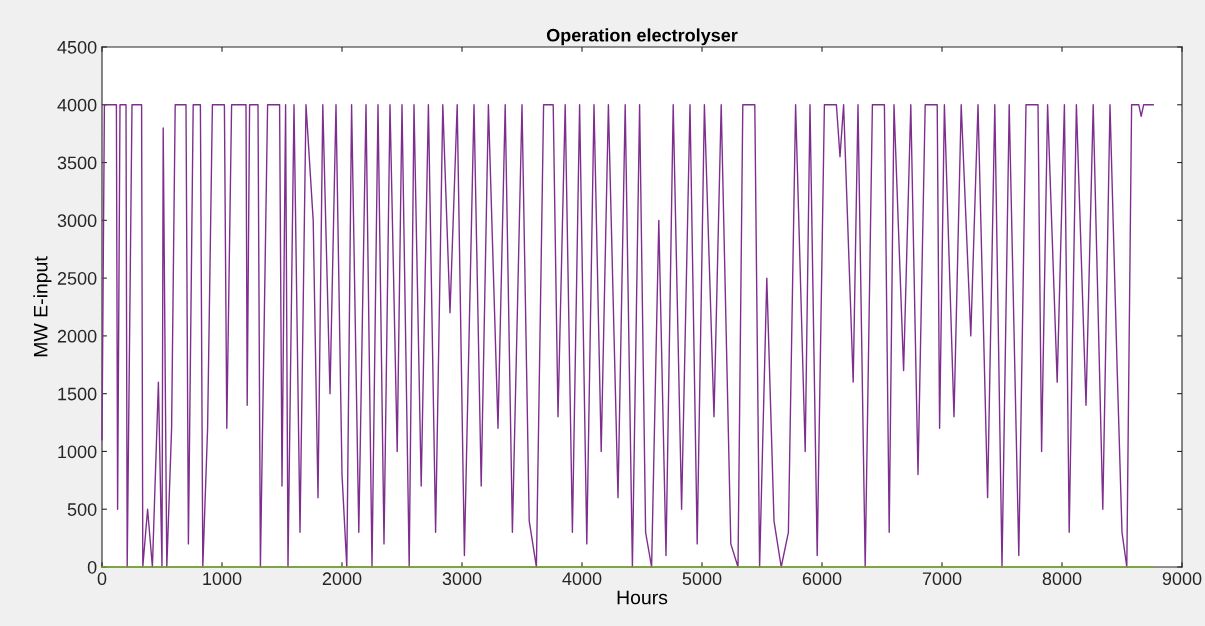 The image size is (1205, 626). What do you see at coordinates (822, 579) in the screenshot?
I see `x-tick-label: 6000` at bounding box center [822, 579].